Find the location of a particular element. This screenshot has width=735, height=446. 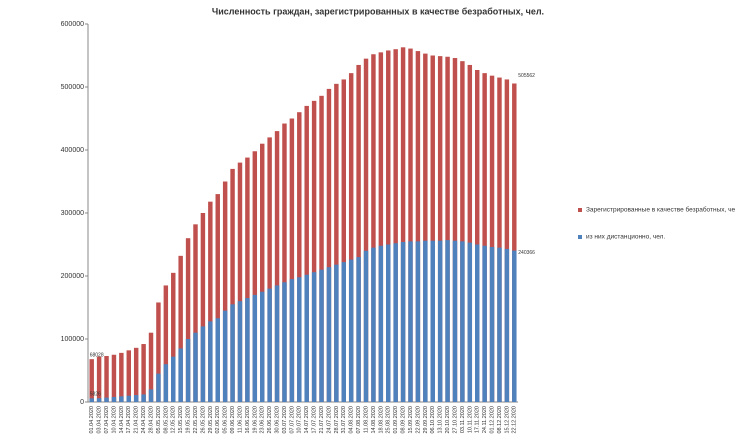

x-tick-label: 24.11.2020 is located at coordinates (485, 419).